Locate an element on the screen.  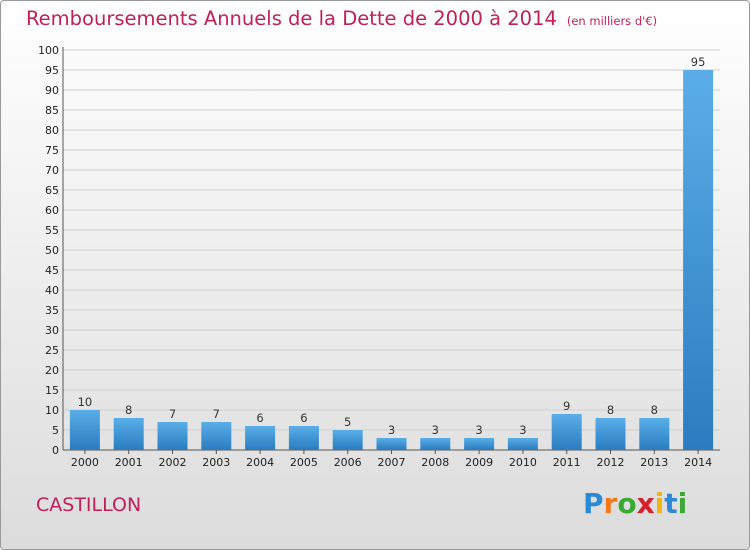
proxiti-logo: Proxiti is located at coordinates (635, 503).